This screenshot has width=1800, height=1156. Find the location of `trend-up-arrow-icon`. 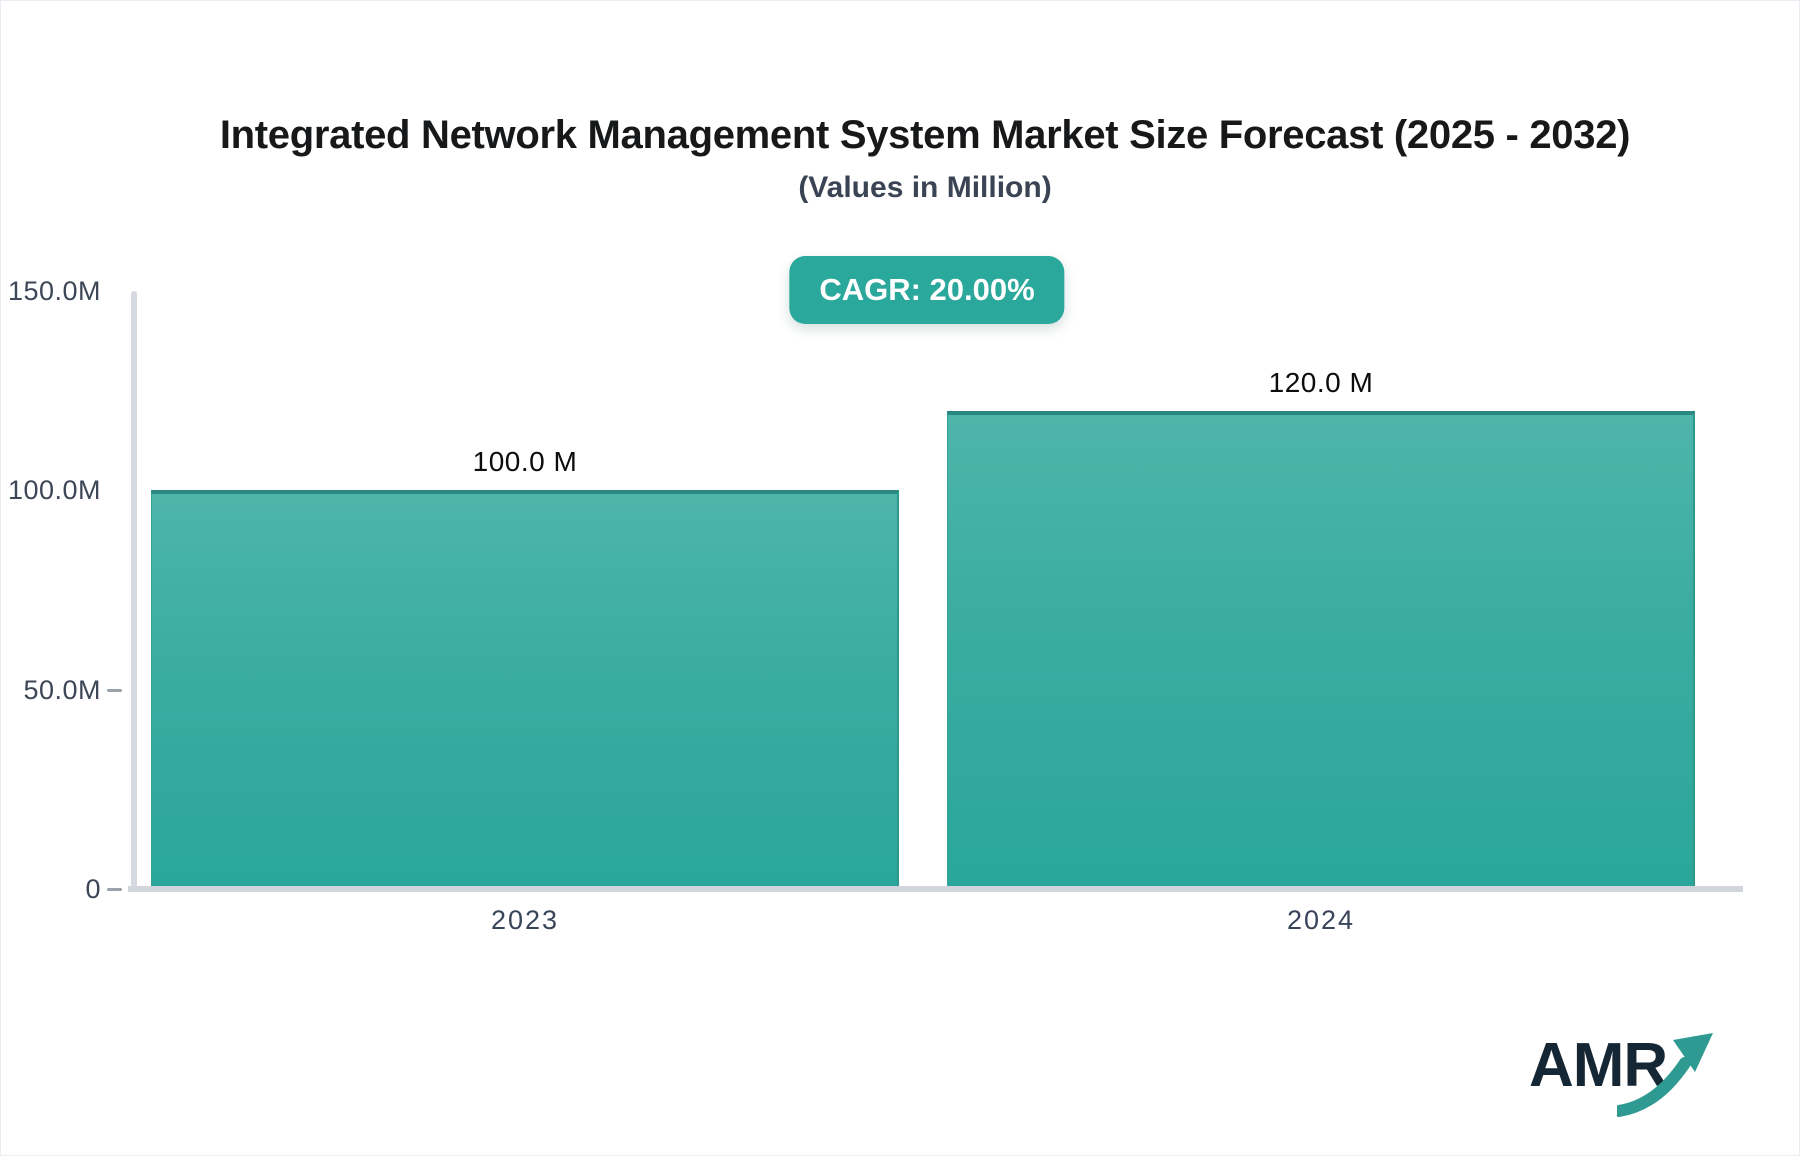

trend-up-arrow-icon is located at coordinates (1665, 1075).